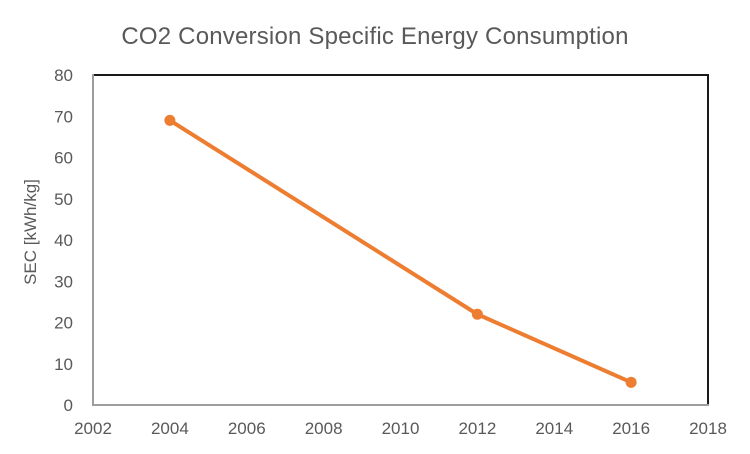  Describe the element at coordinates (63, 199) in the screenshot. I see `y-tick-label: 50` at that location.